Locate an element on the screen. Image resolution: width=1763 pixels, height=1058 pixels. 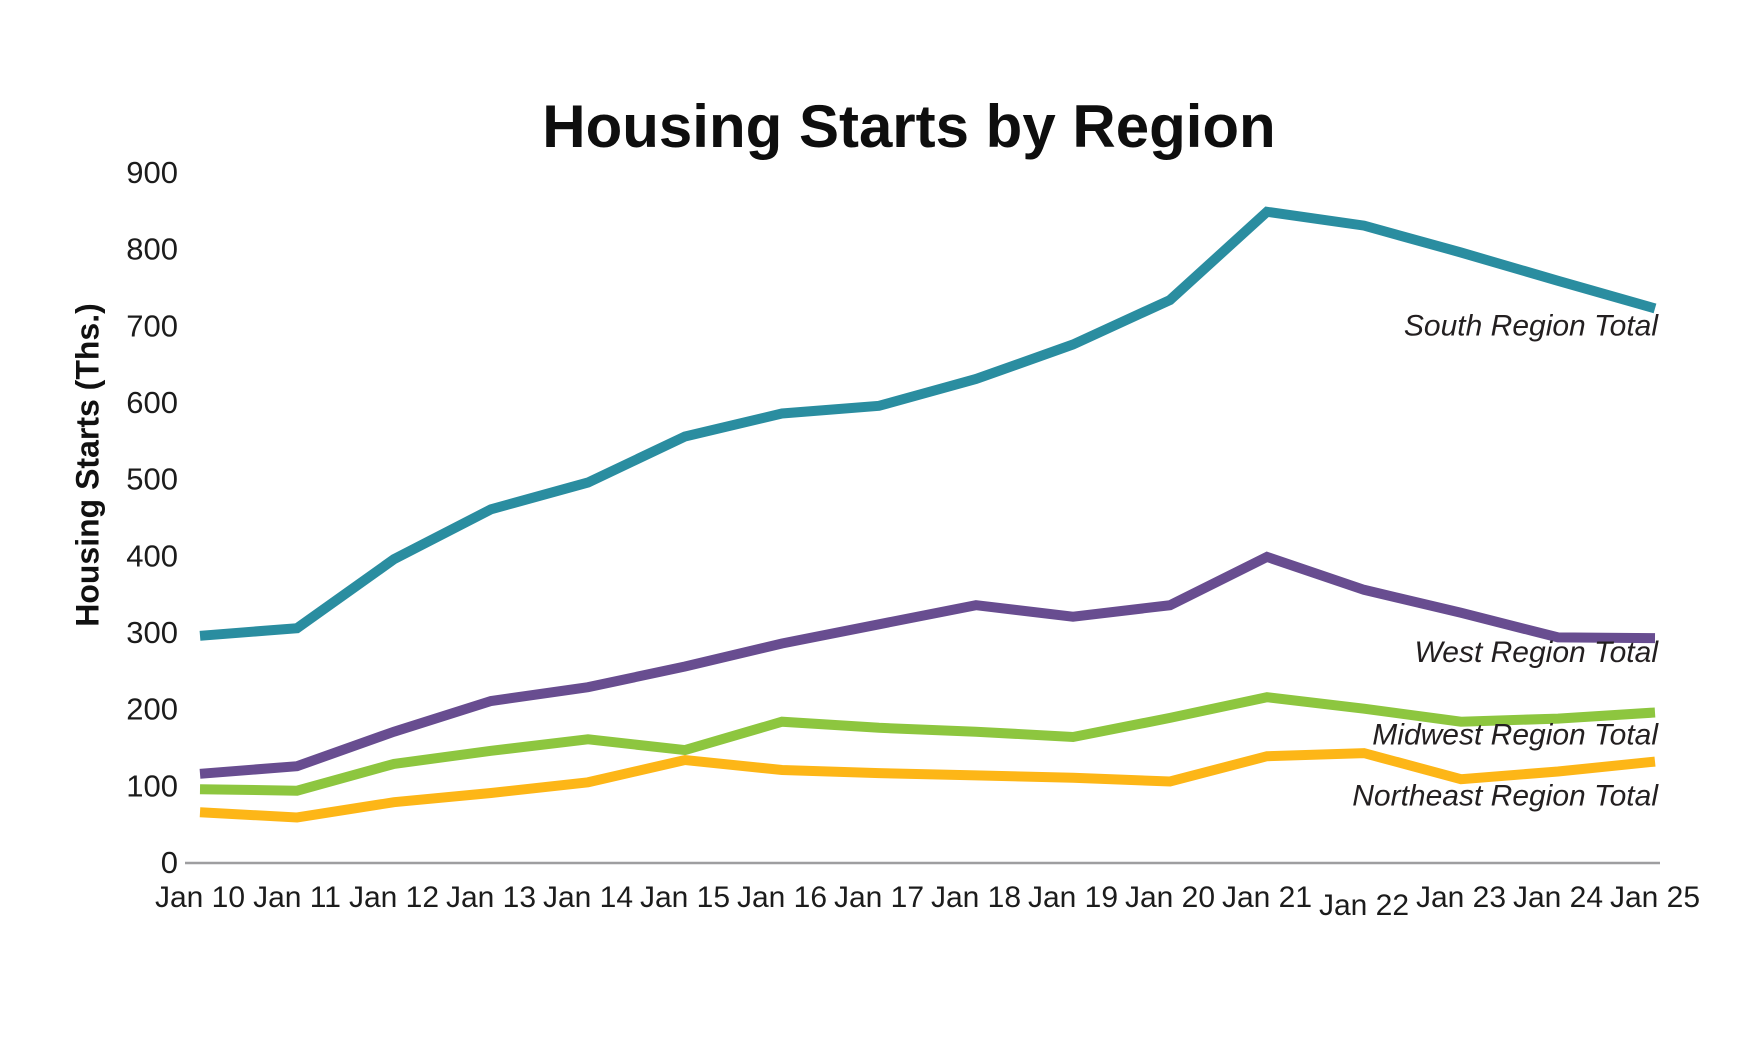
x-tick-label: Jan 10 is located at coordinates (200, 897).